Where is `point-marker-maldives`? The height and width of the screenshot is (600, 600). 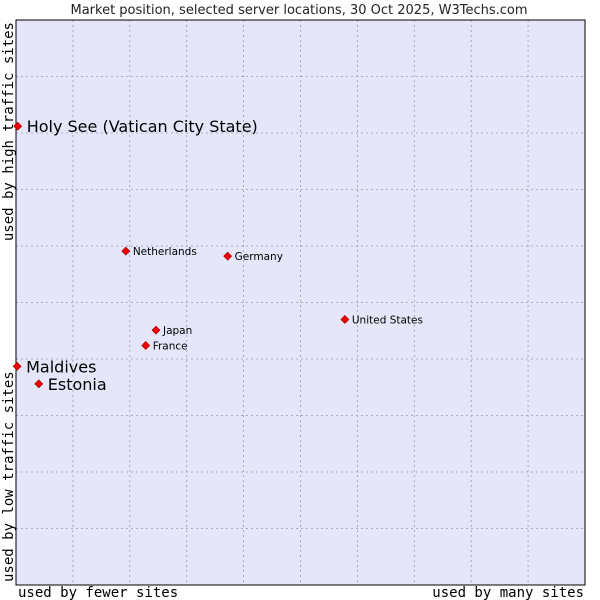 point-marker-maldives is located at coordinates (17, 366).